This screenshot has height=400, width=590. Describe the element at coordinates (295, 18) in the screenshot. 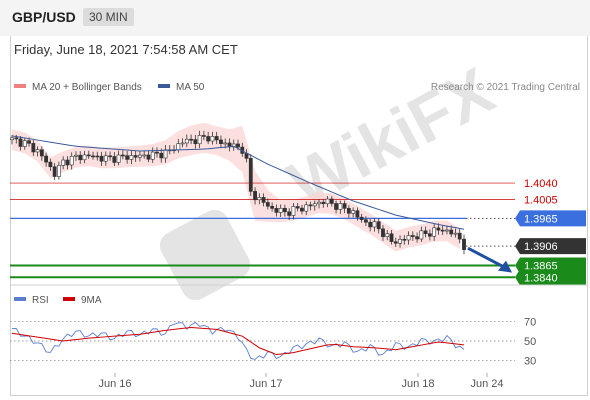

I see `chart-header: GBP/USD 30 MIN` at that location.